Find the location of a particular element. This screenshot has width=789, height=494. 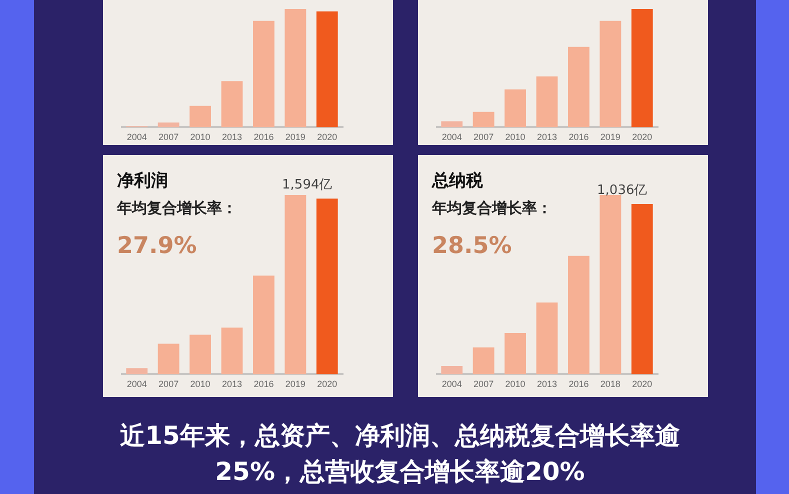

annotation: 27.9% is located at coordinates (157, 246).